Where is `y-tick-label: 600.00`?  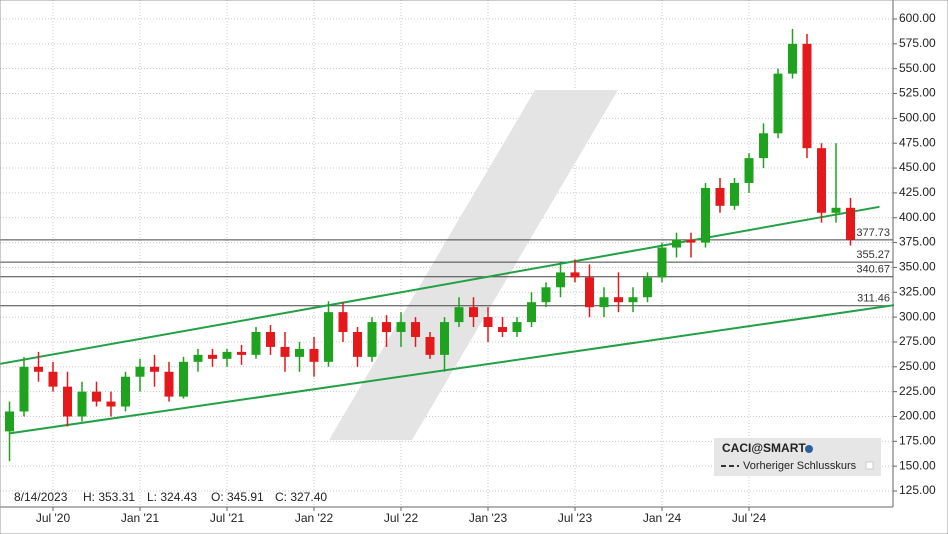 y-tick-label: 600.00 is located at coordinates (917, 18).